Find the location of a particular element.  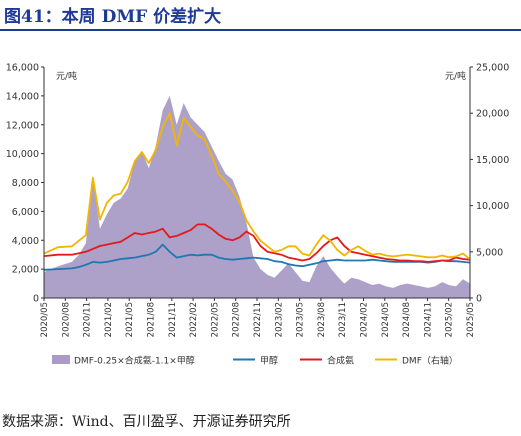

x-tick-label: 2022/05 is located at coordinates (215, 319).